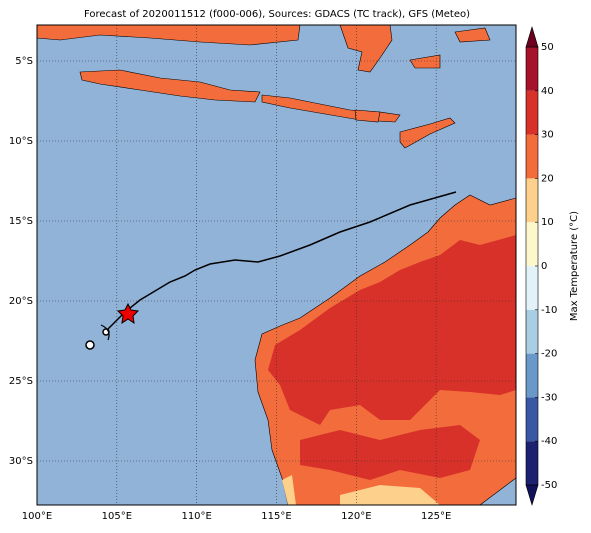 The image size is (591, 533). What do you see at coordinates (37, 516) in the screenshot?
I see `x-tick-label: 100°E` at bounding box center [37, 516].